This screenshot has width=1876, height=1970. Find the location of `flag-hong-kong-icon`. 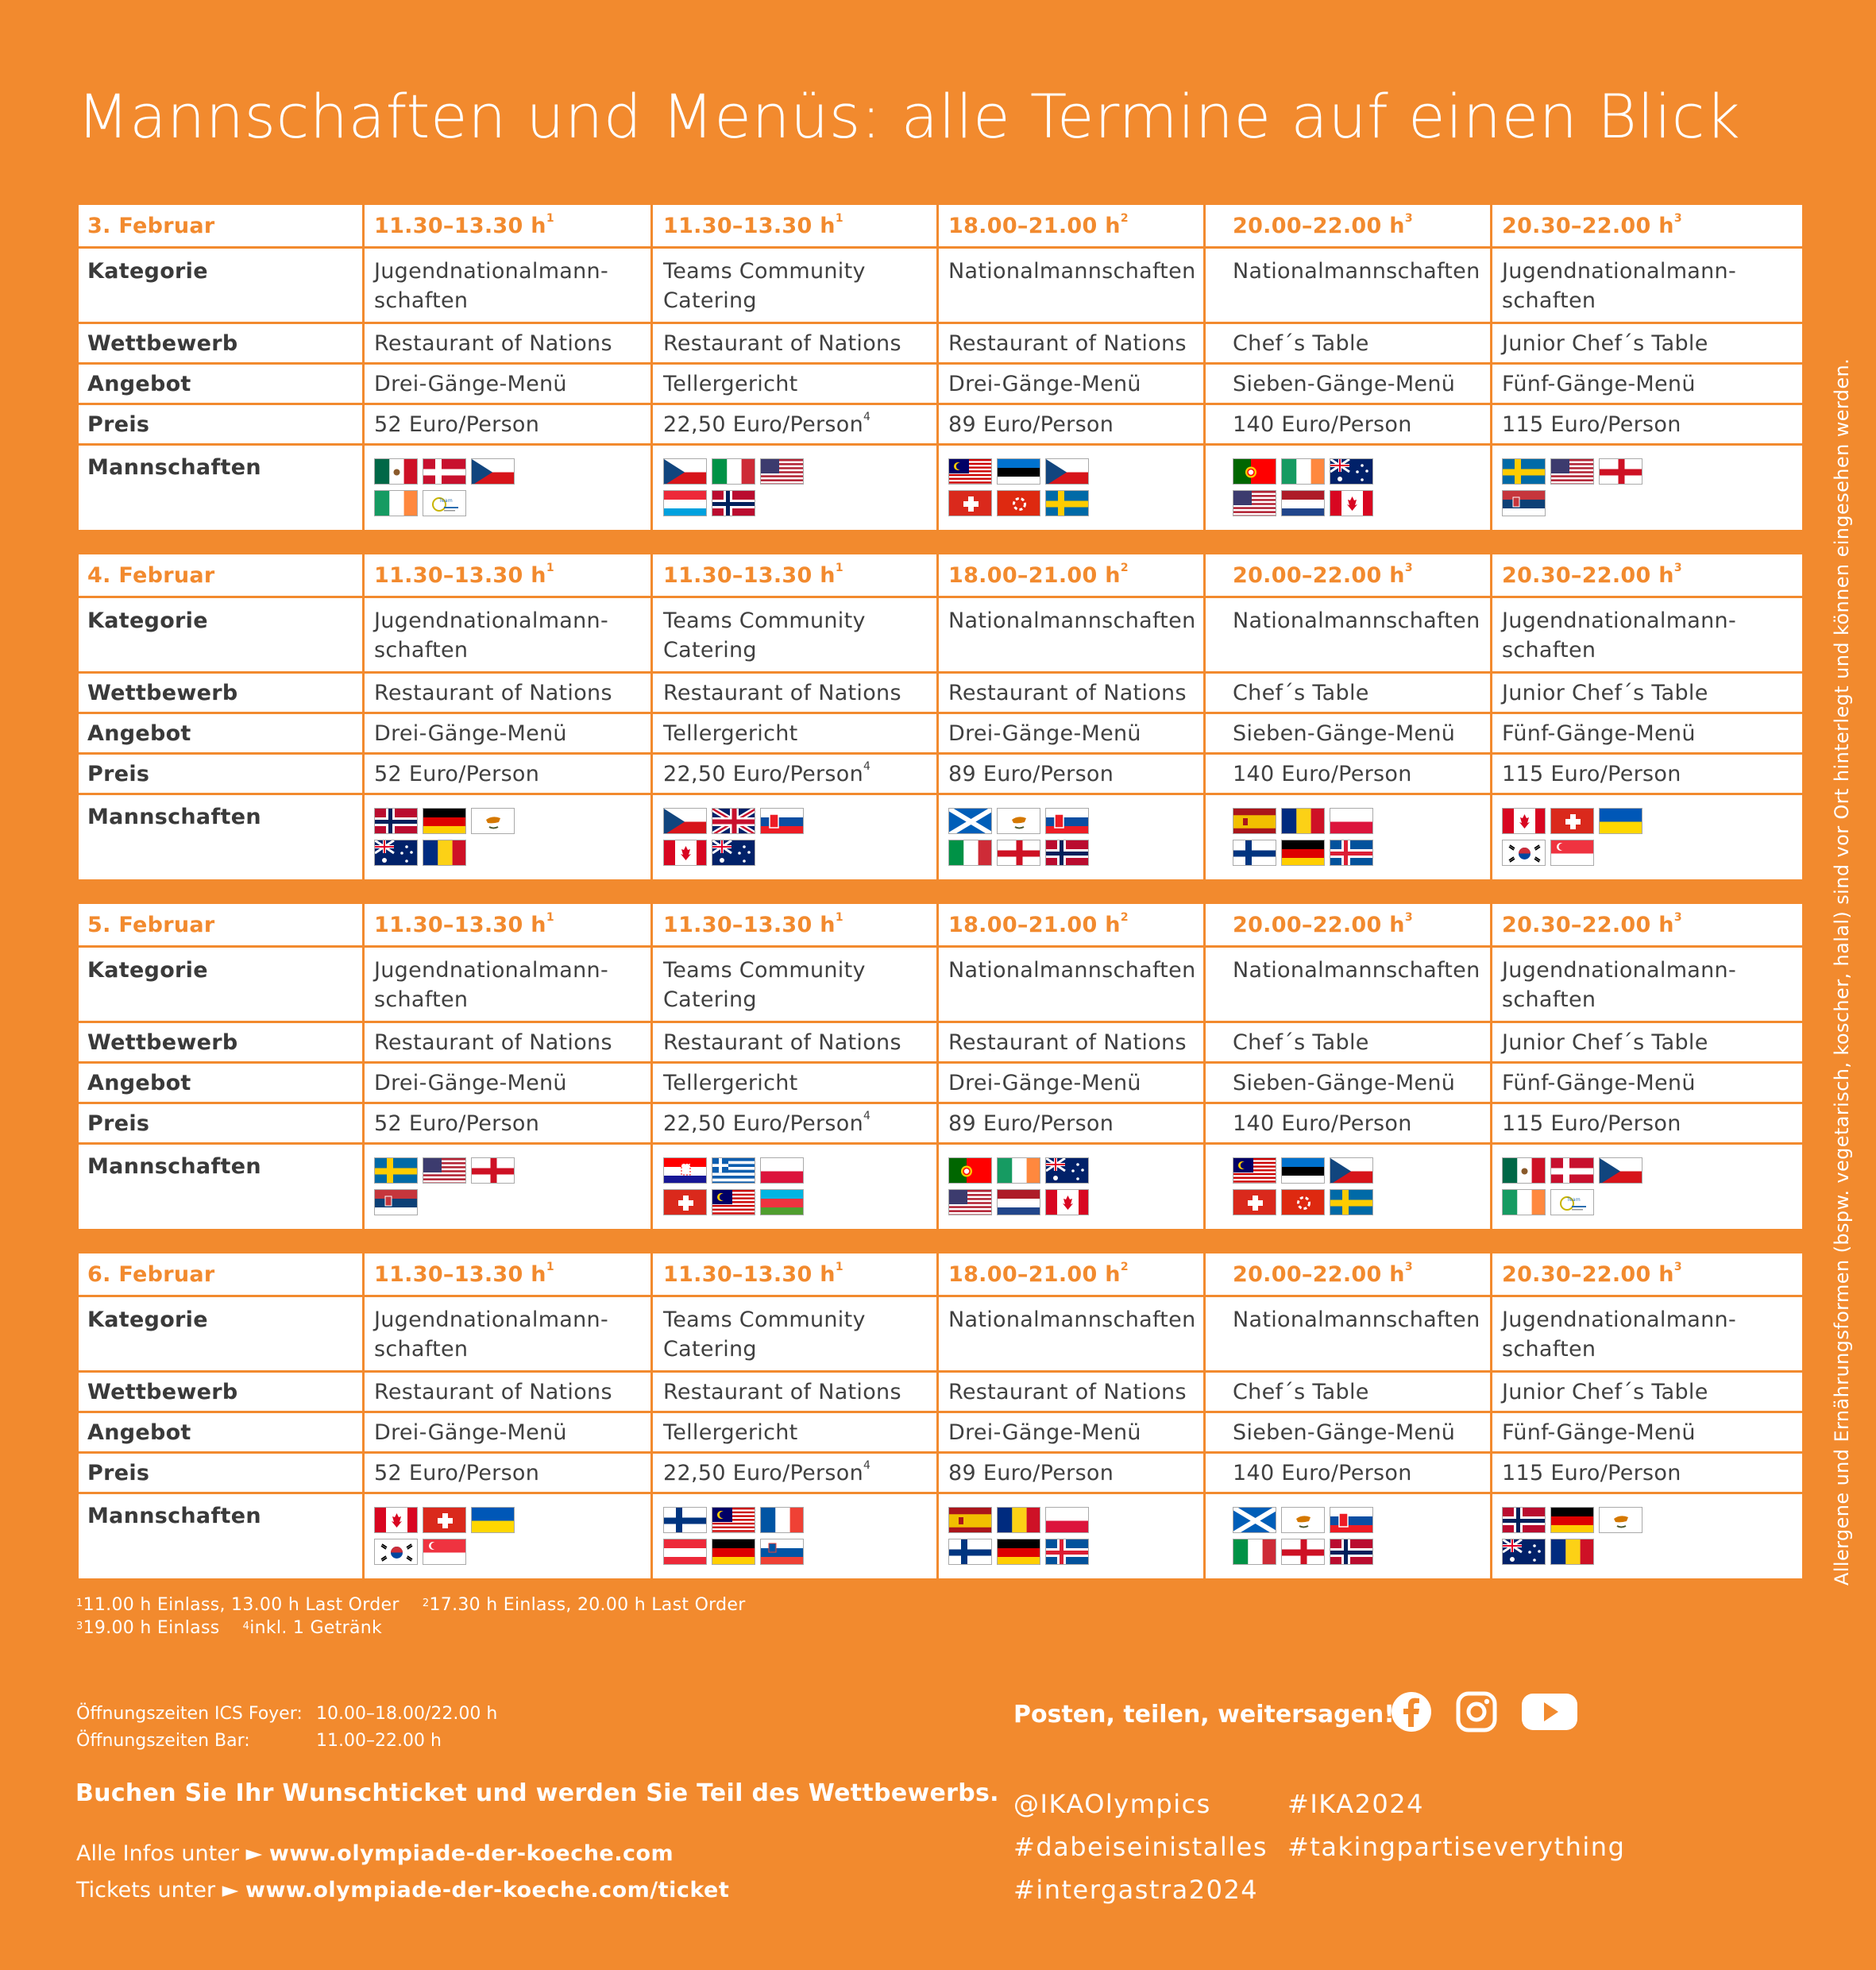

flag-hong-kong-icon is located at coordinates (1019, 503).